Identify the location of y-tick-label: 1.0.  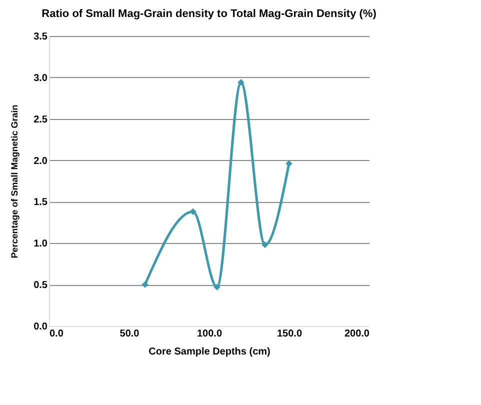
(41, 244).